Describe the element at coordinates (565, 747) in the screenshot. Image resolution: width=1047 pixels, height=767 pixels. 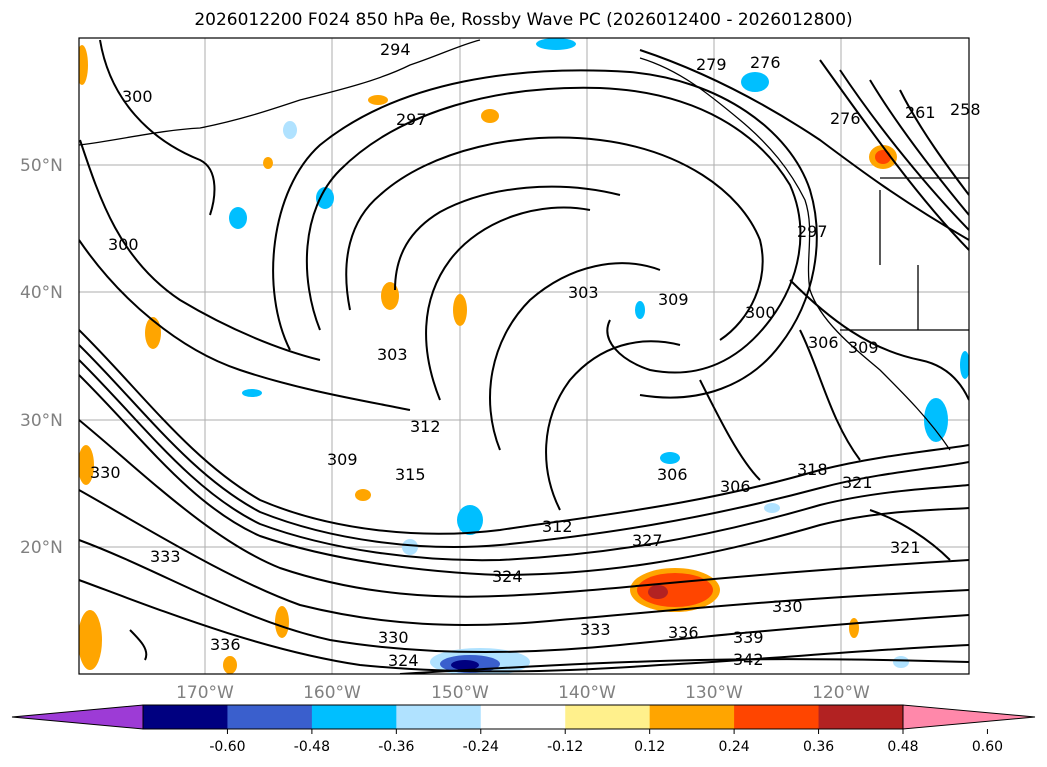
I see `colorbar-tick-label: -0.12` at that location.